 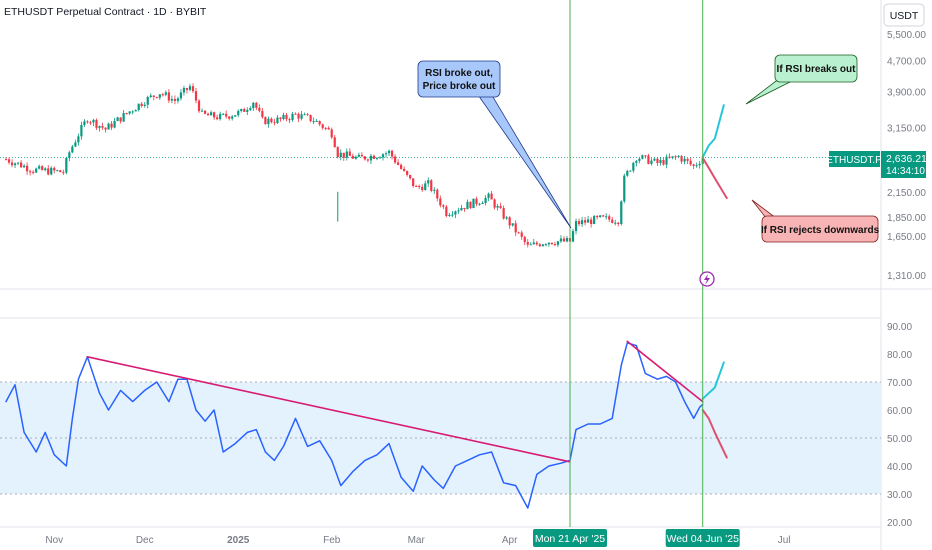 I want to click on price-tick-label: 1,650.00, so click(x=906, y=237).